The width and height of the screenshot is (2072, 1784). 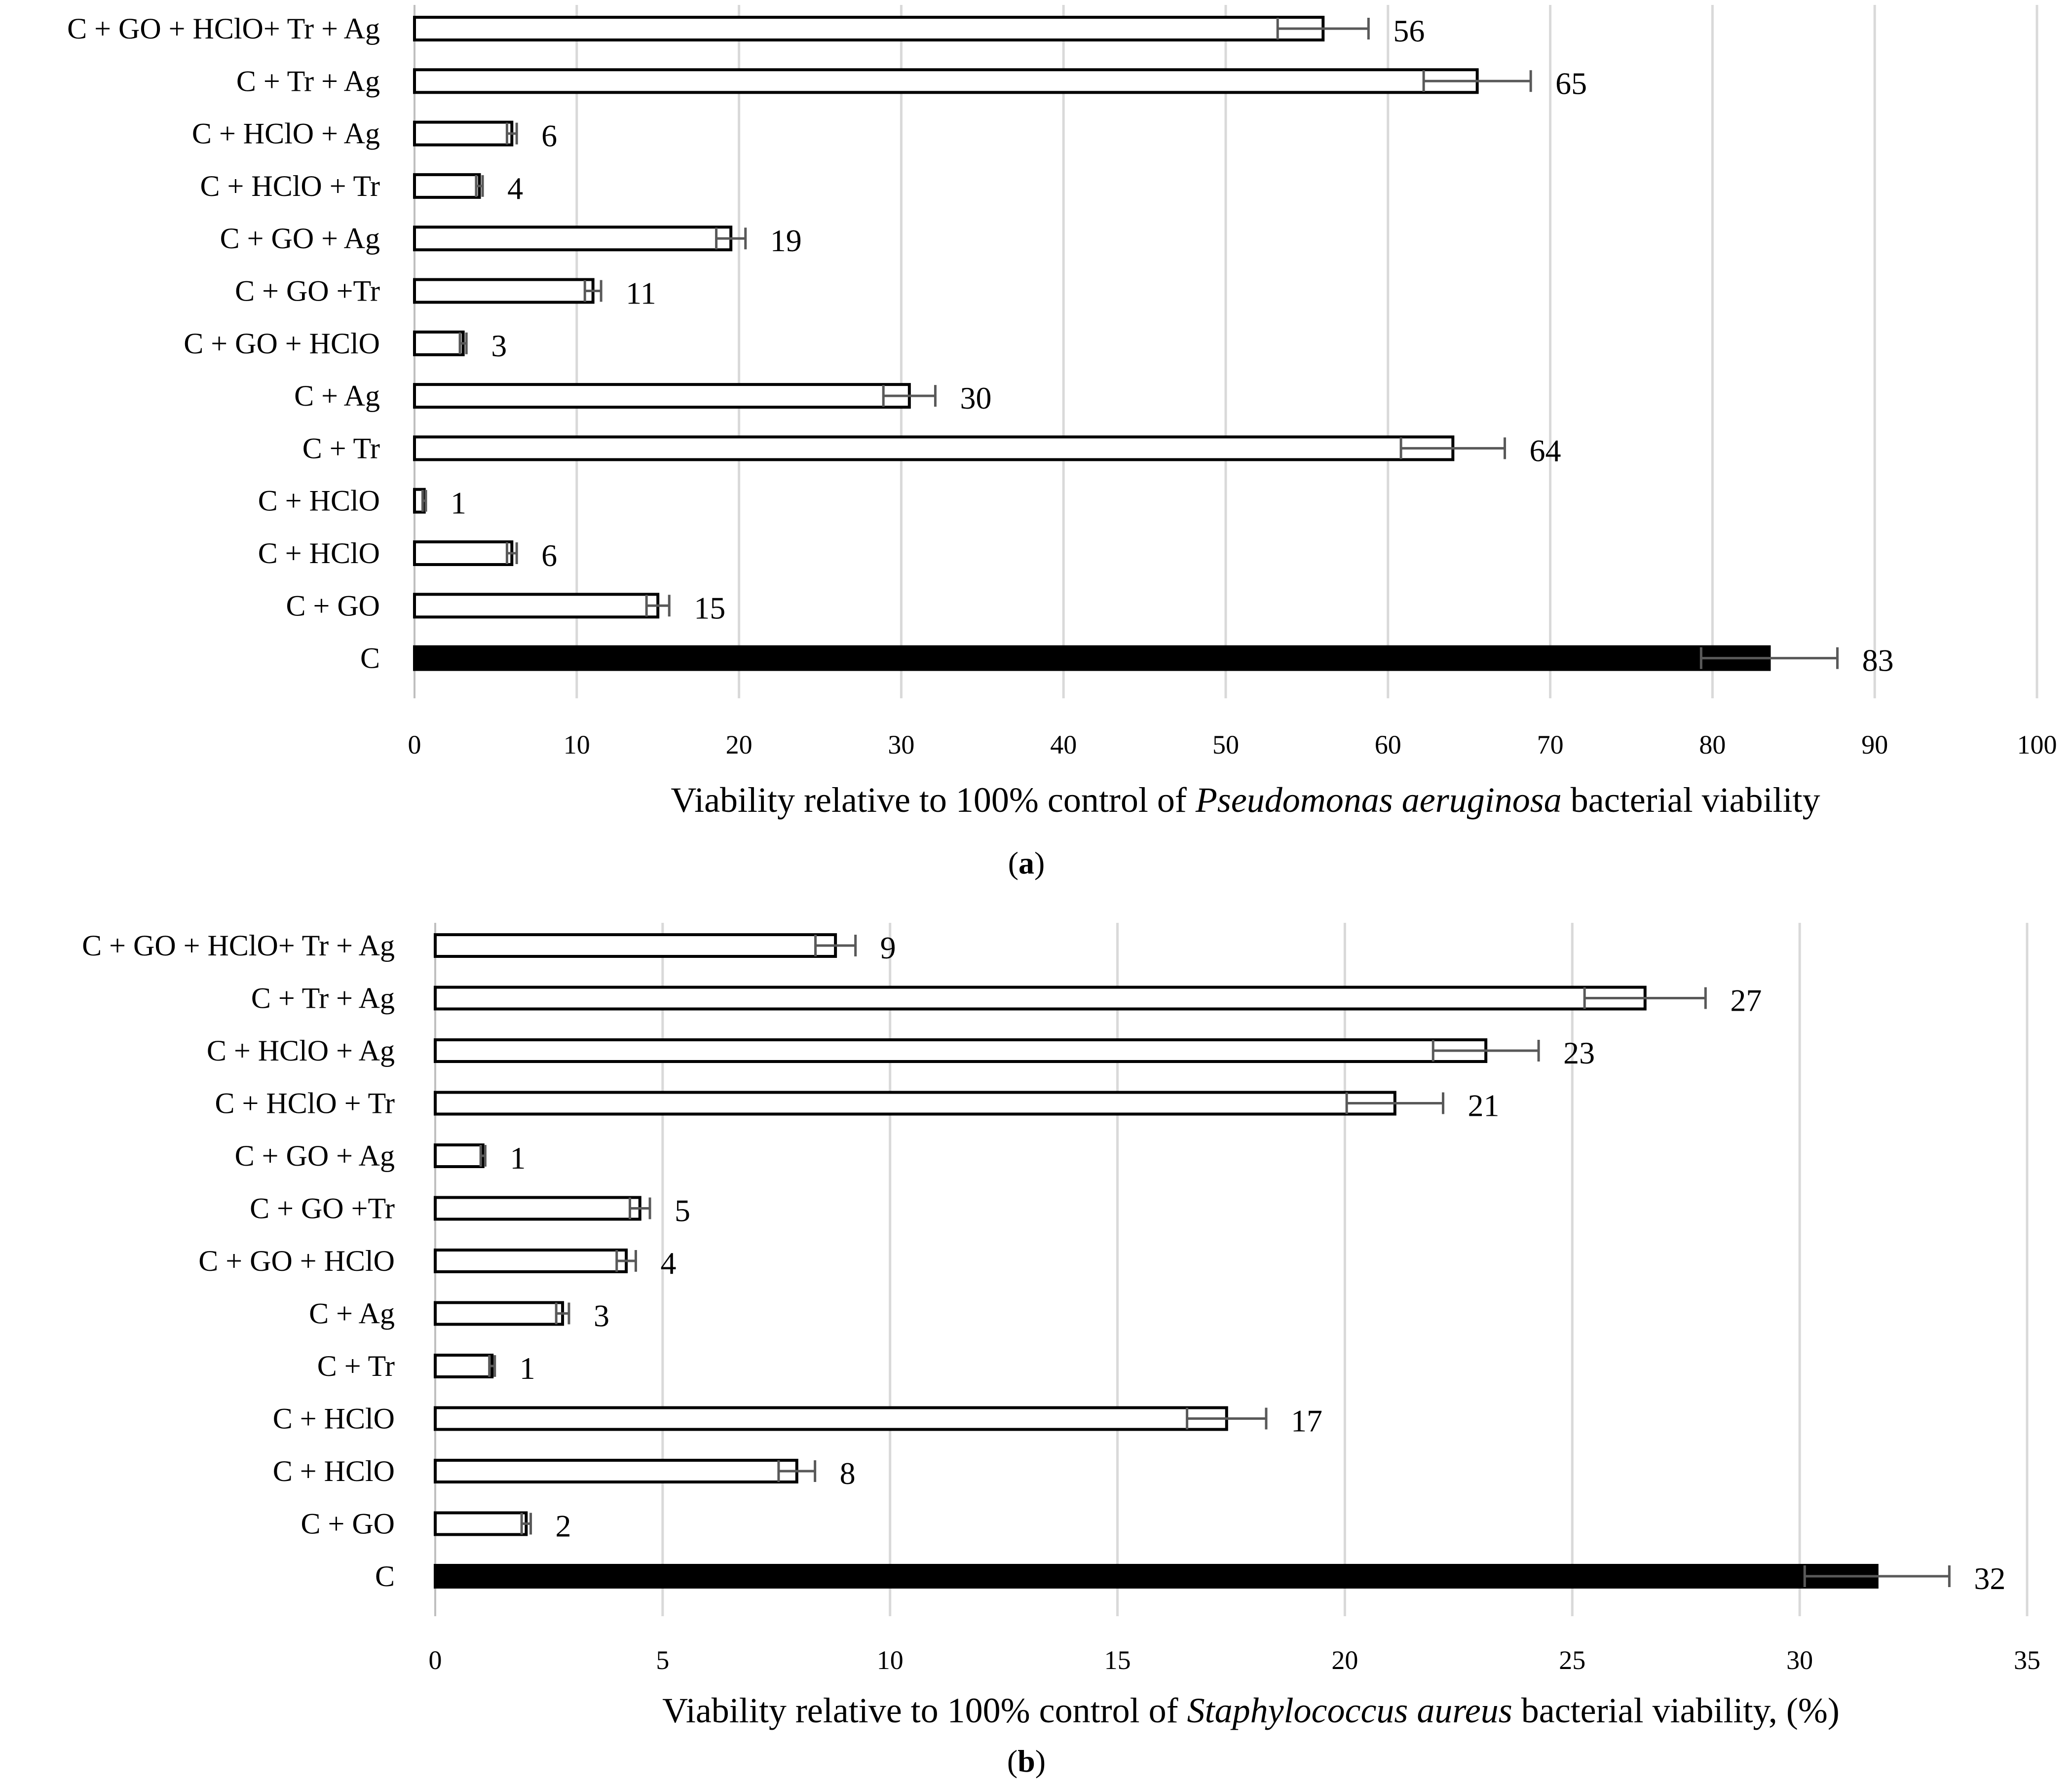 I want to click on category-label: C + GO, so click(x=348, y=1524).